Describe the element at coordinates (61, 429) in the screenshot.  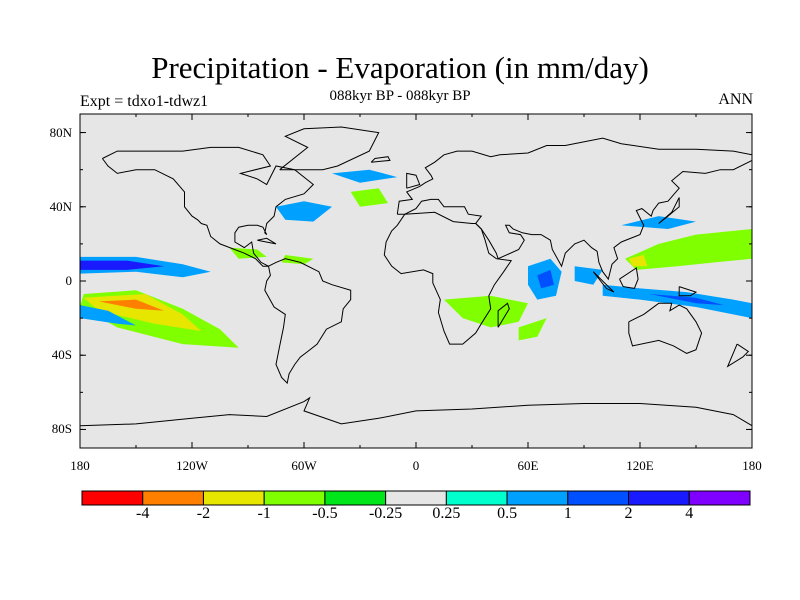
I see `lat-tick-label: 80S` at that location.